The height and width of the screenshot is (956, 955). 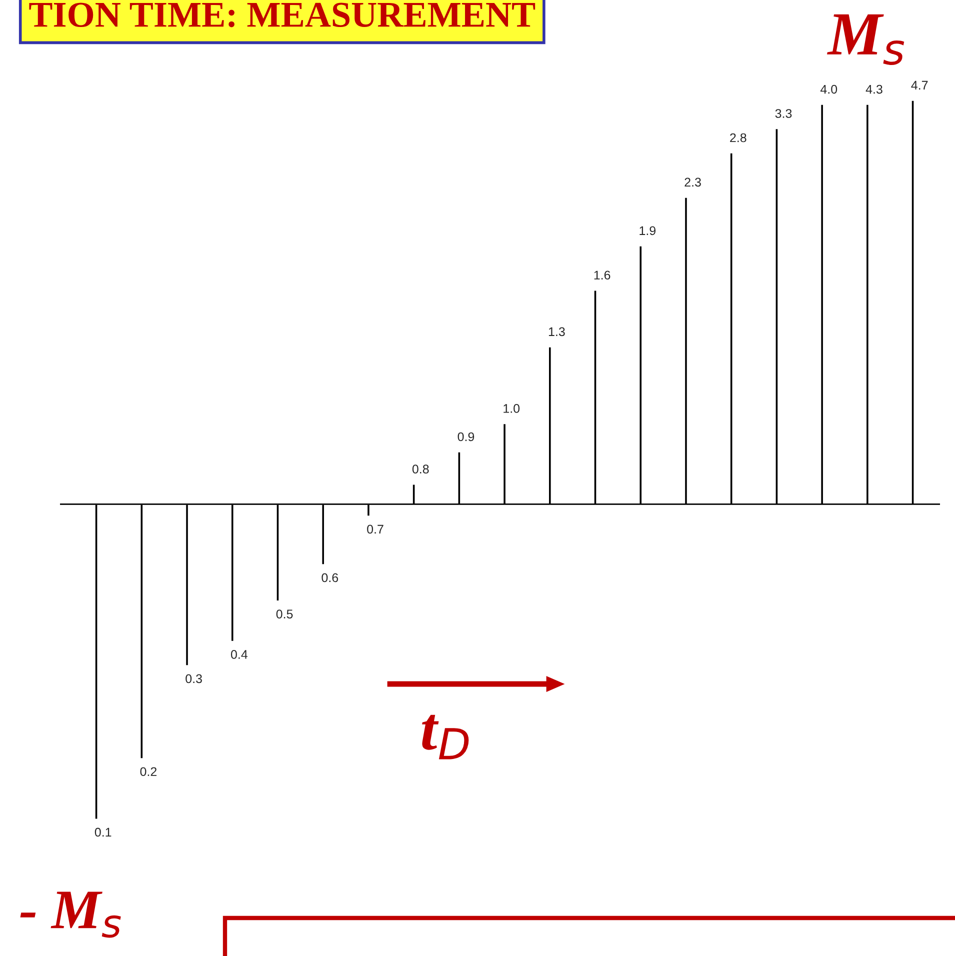 I want to click on x-tick-label: 0.6, so click(x=330, y=577).